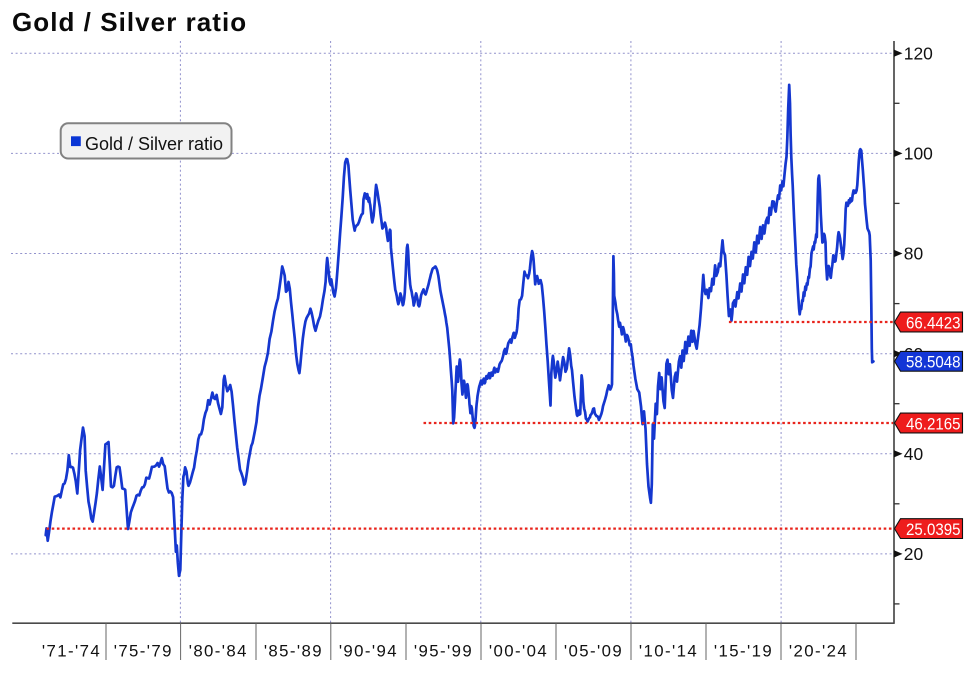 This screenshot has height=675, width=970. I want to click on svg-text: '05-'09, so click(593, 651).